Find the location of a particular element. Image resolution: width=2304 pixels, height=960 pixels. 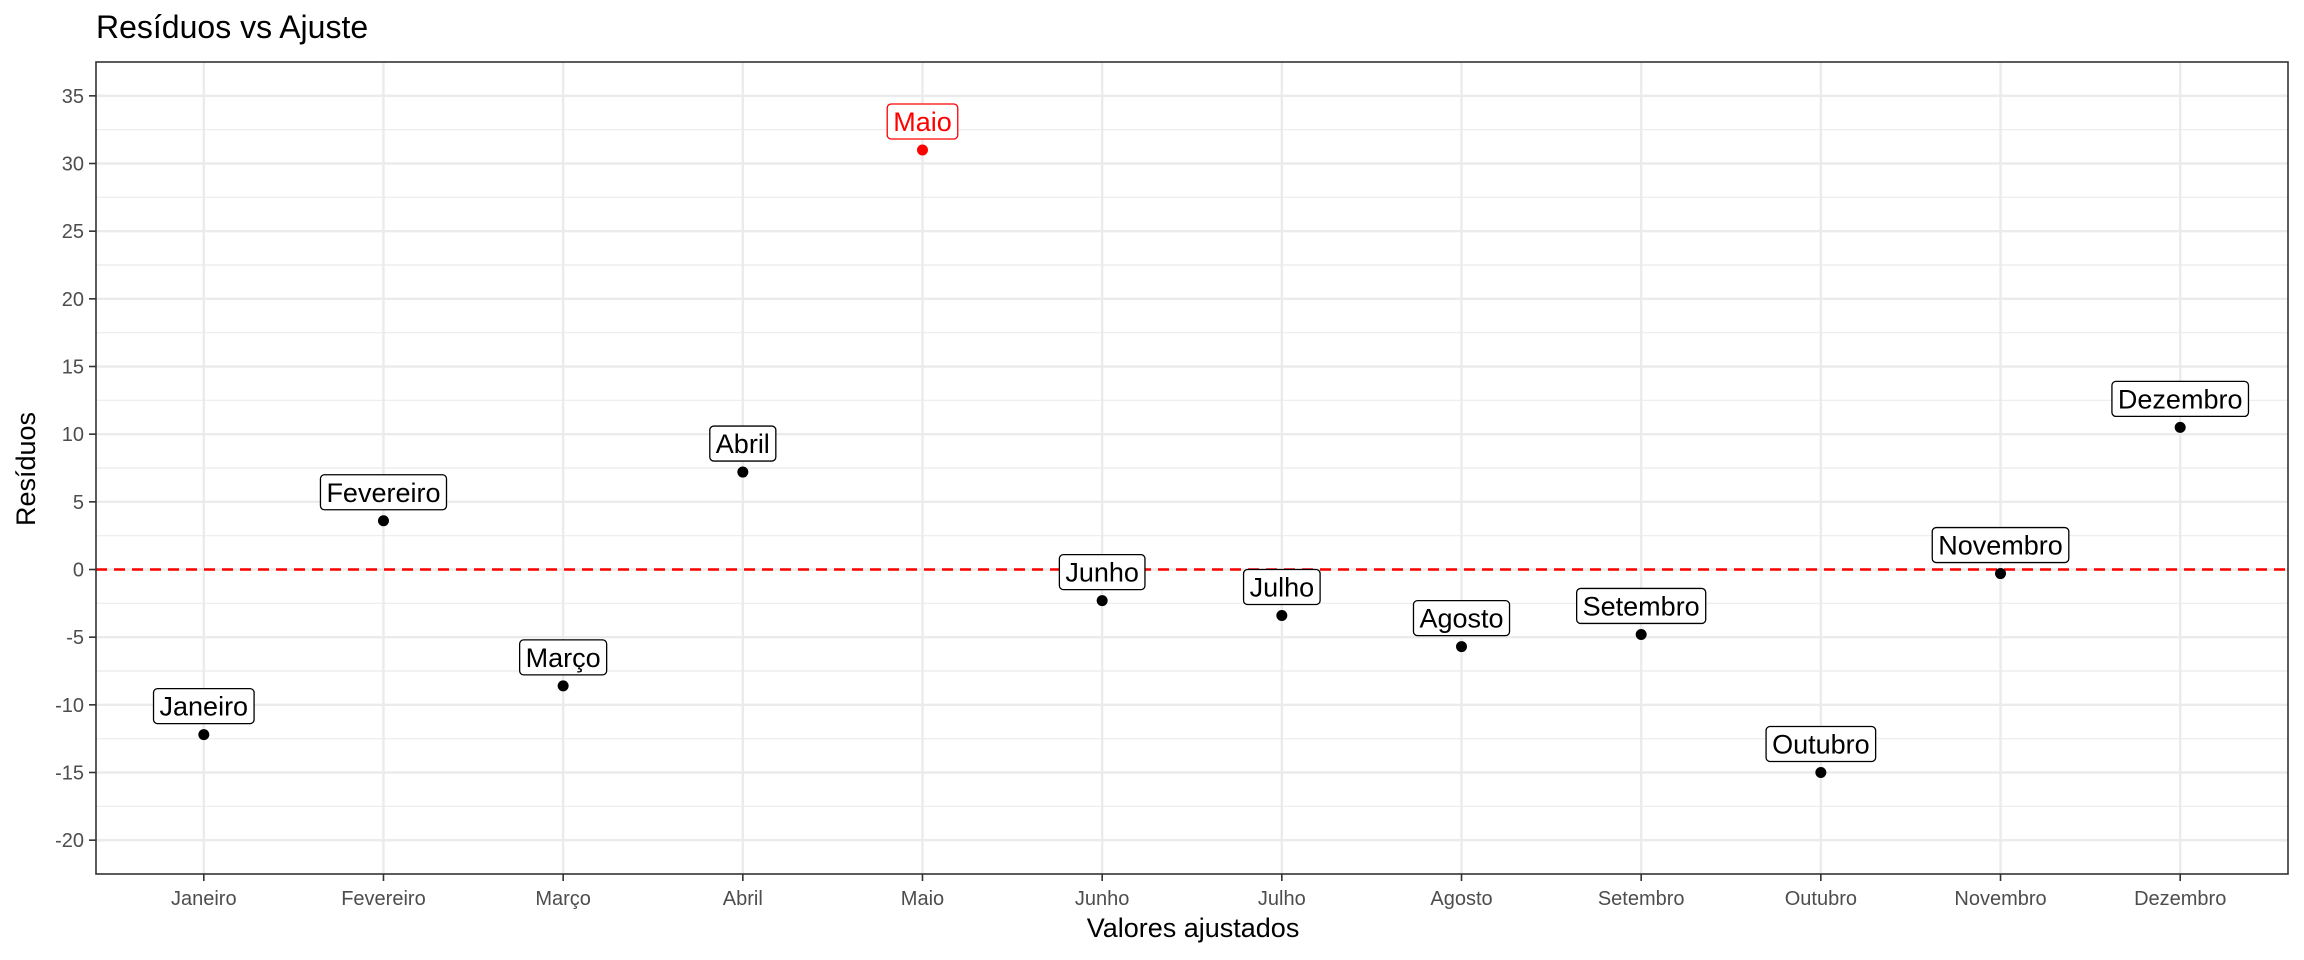

y-tick-label: 20 is located at coordinates (73, 300).